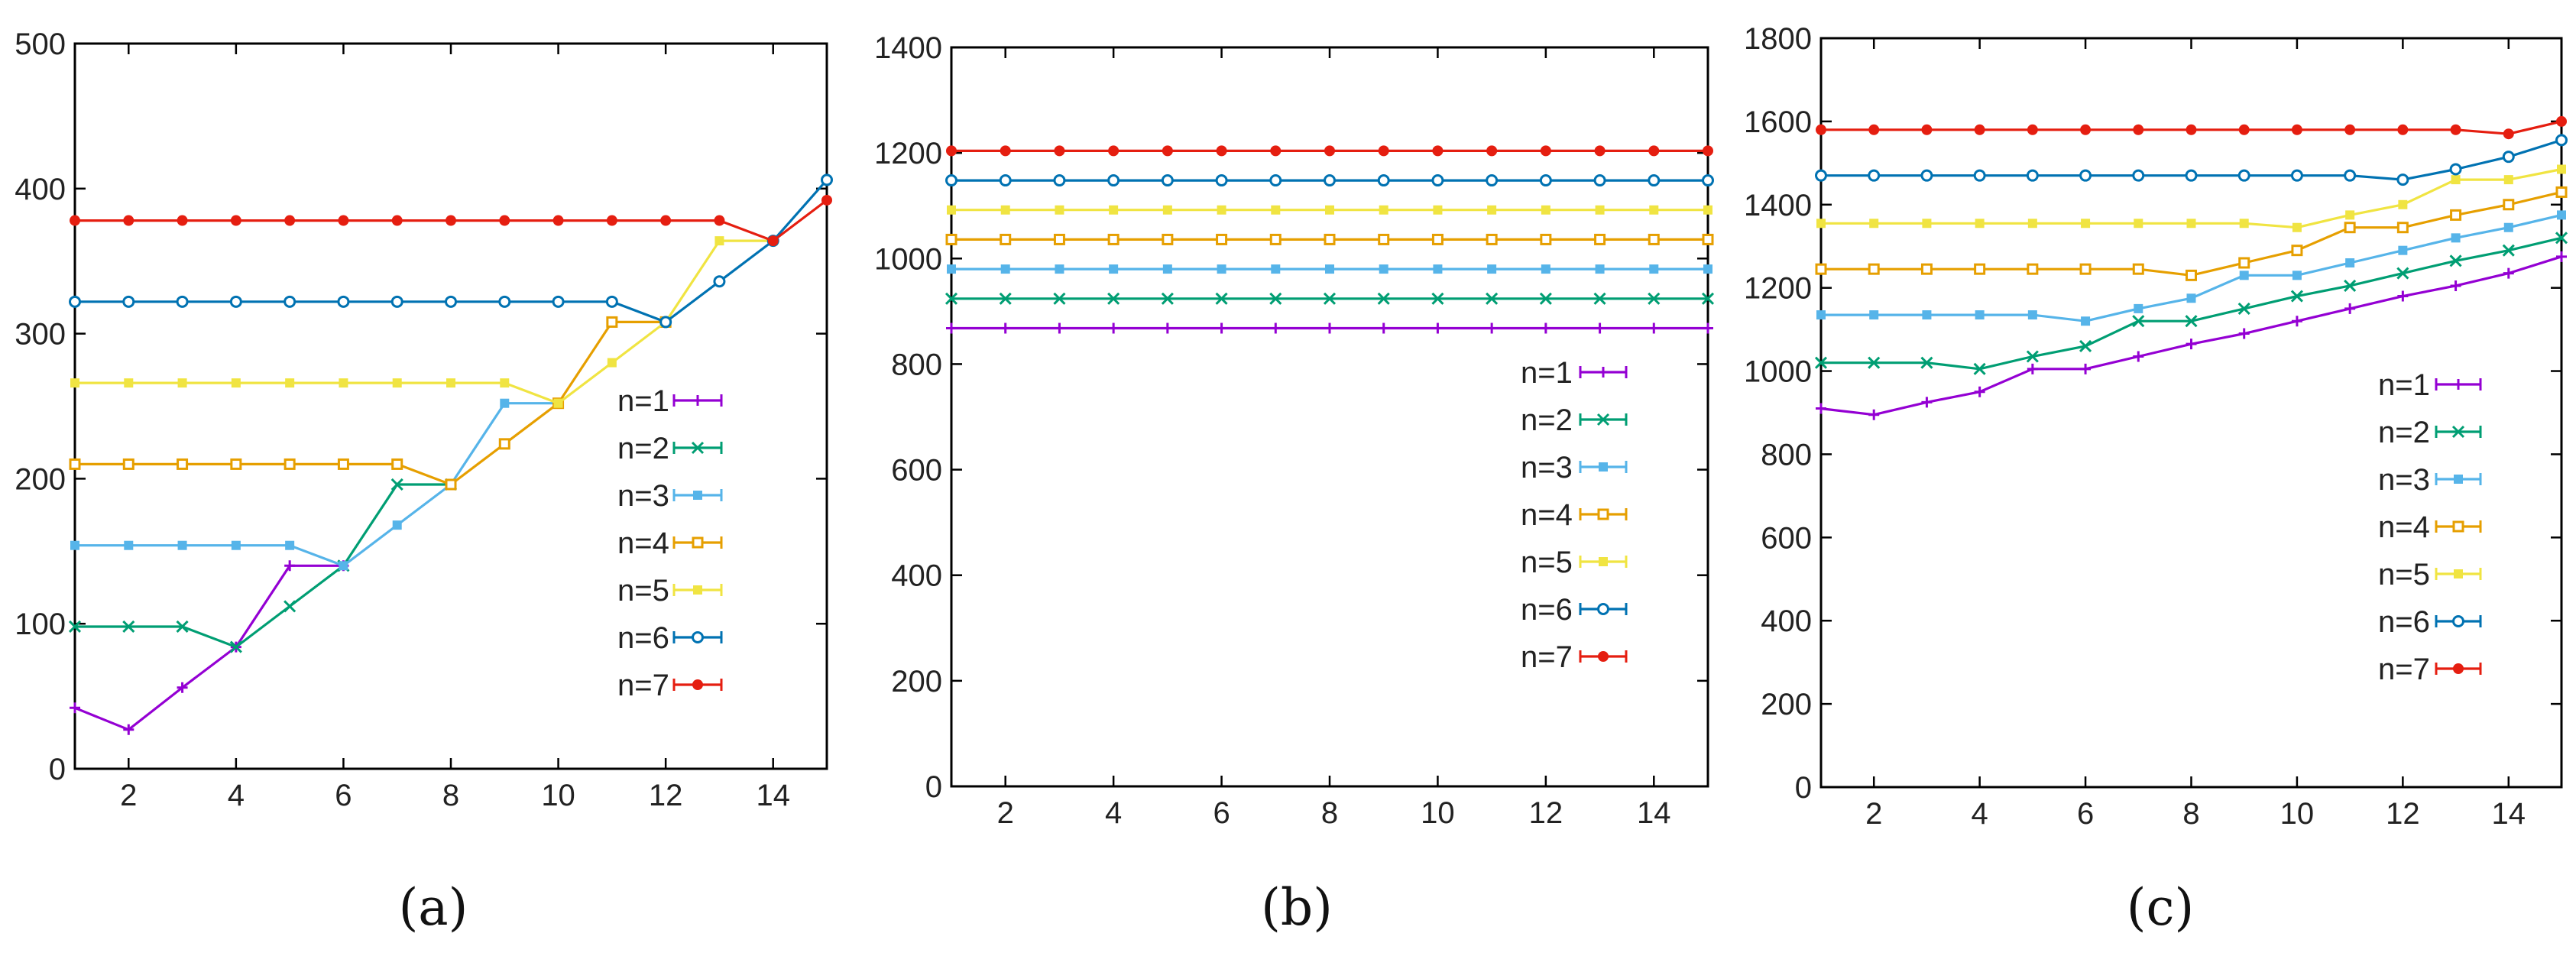  What do you see at coordinates (1778, 39) in the screenshot?
I see `y-tick-label: 1800` at bounding box center [1778, 39].